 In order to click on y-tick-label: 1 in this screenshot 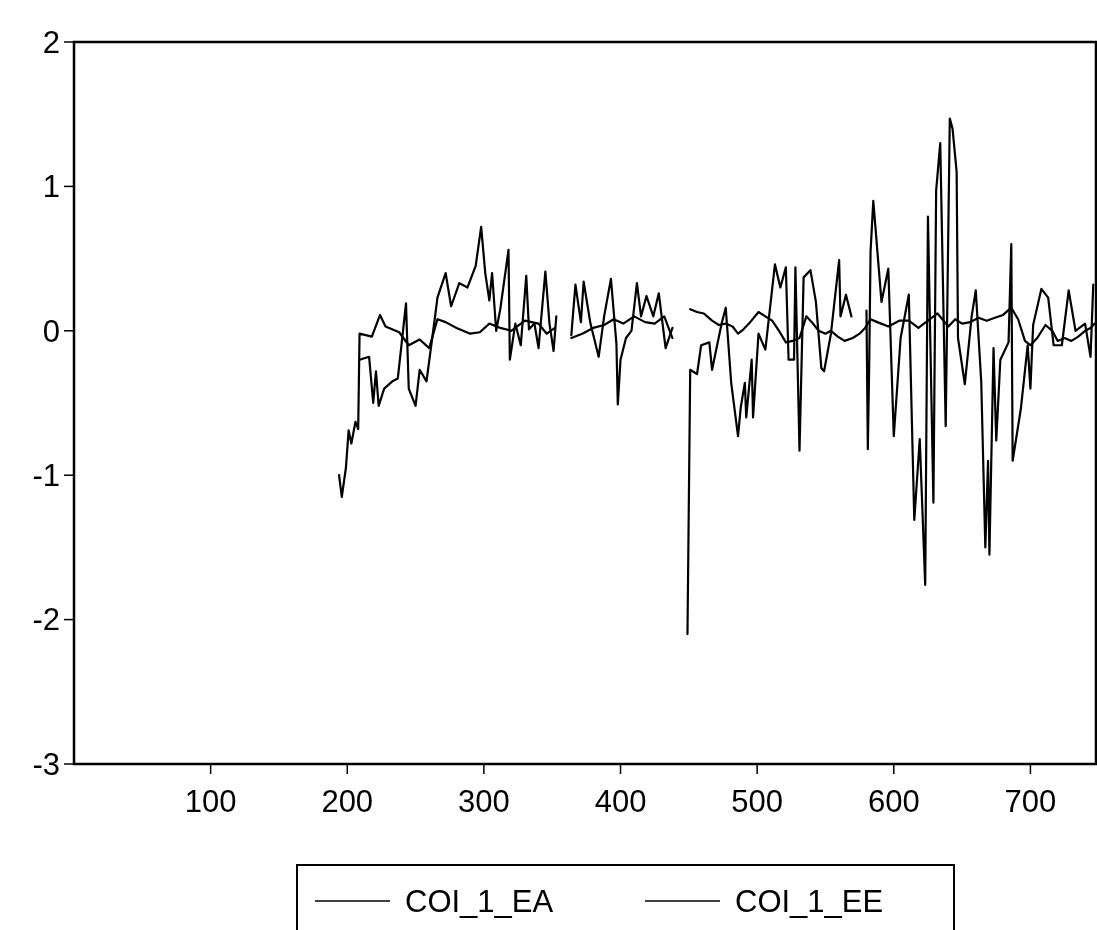, I will do `click(51, 187)`.